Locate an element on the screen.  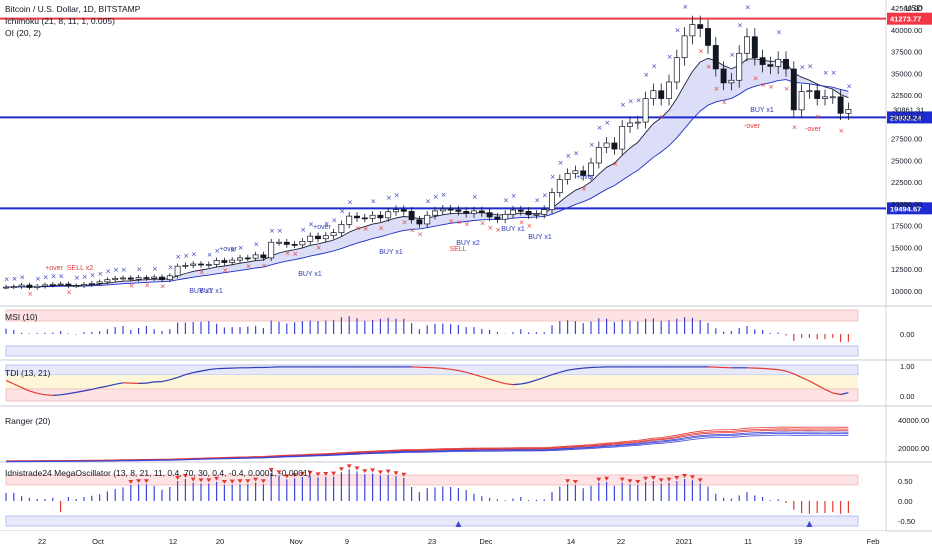
y-tick-label: 12500.00 is located at coordinates (906, 269).